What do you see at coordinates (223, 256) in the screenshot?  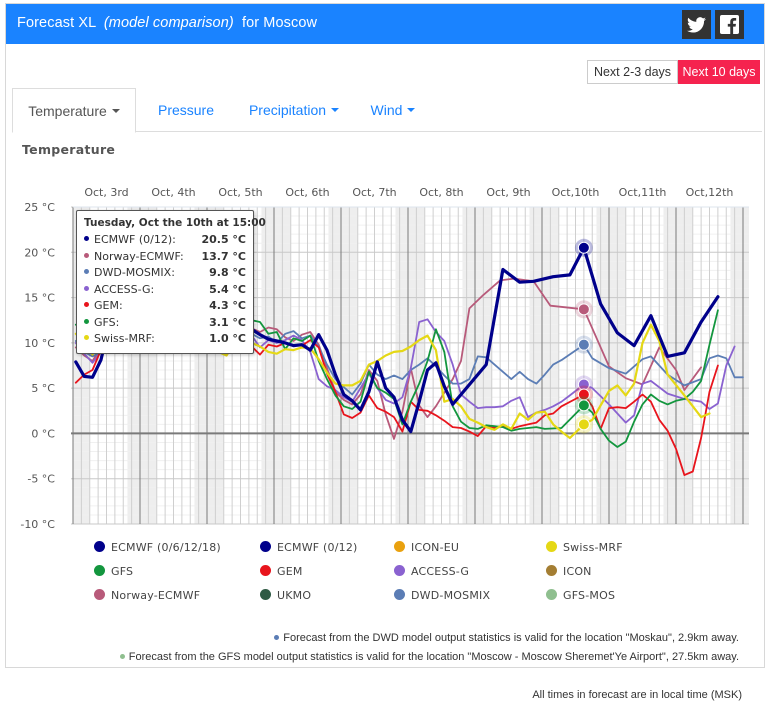 I see `tooltip-row-value: 13.7 °C` at bounding box center [223, 256].